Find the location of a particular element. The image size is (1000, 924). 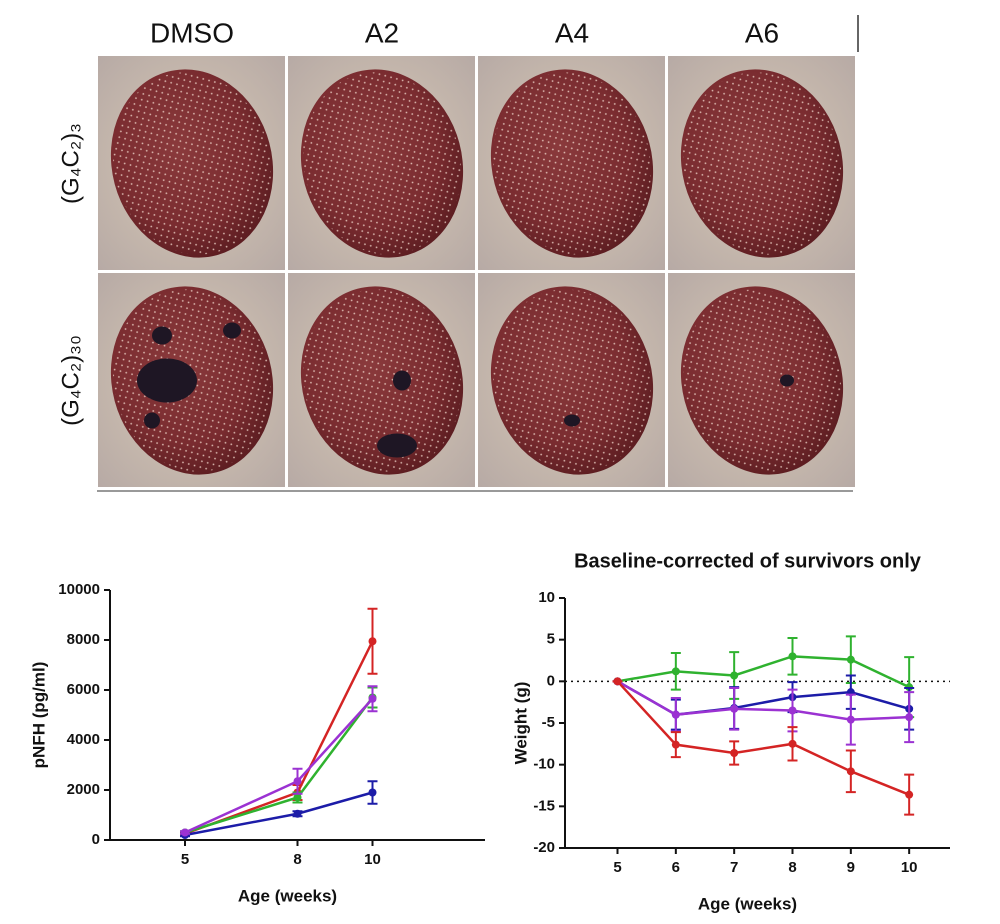

x-tick-label: 6 is located at coordinates (676, 867).